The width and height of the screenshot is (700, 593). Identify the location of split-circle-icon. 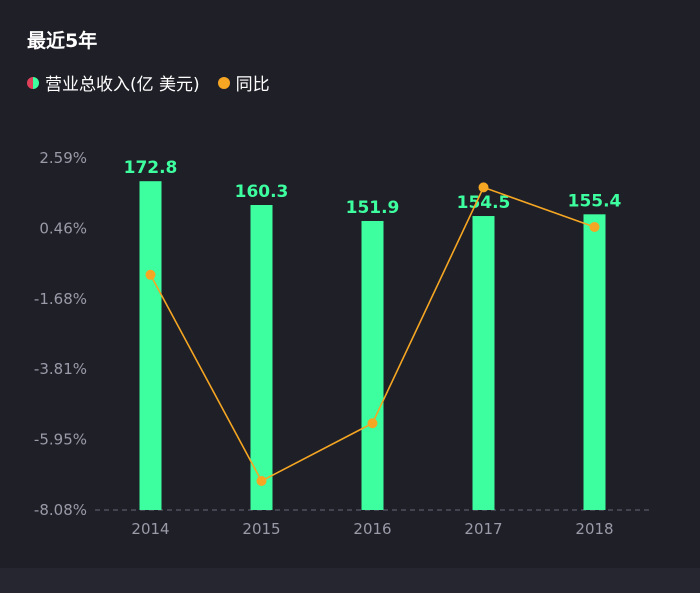
(33, 82).